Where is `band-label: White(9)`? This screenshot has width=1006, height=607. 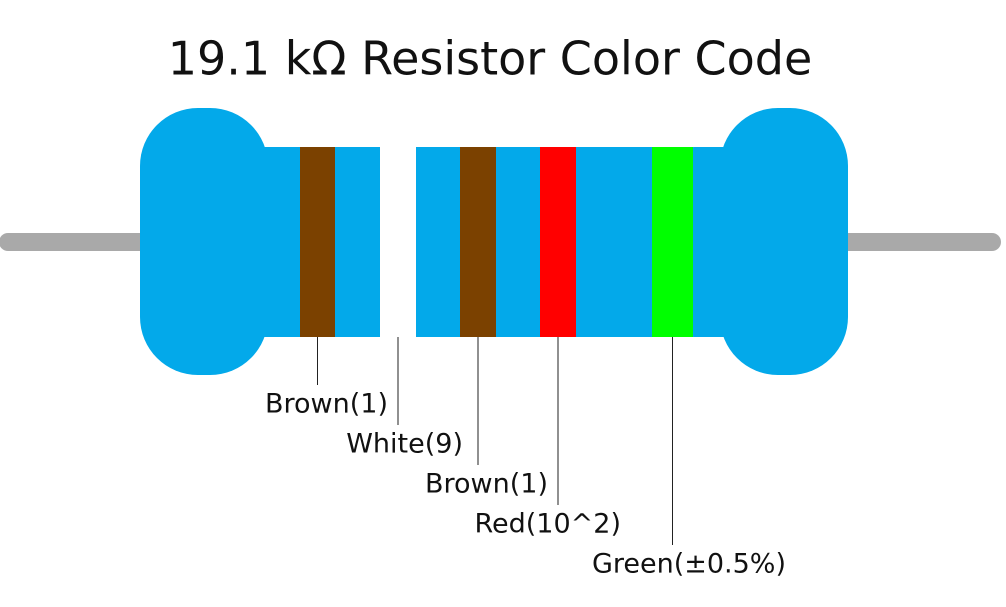 band-label: White(9) is located at coordinates (404, 444).